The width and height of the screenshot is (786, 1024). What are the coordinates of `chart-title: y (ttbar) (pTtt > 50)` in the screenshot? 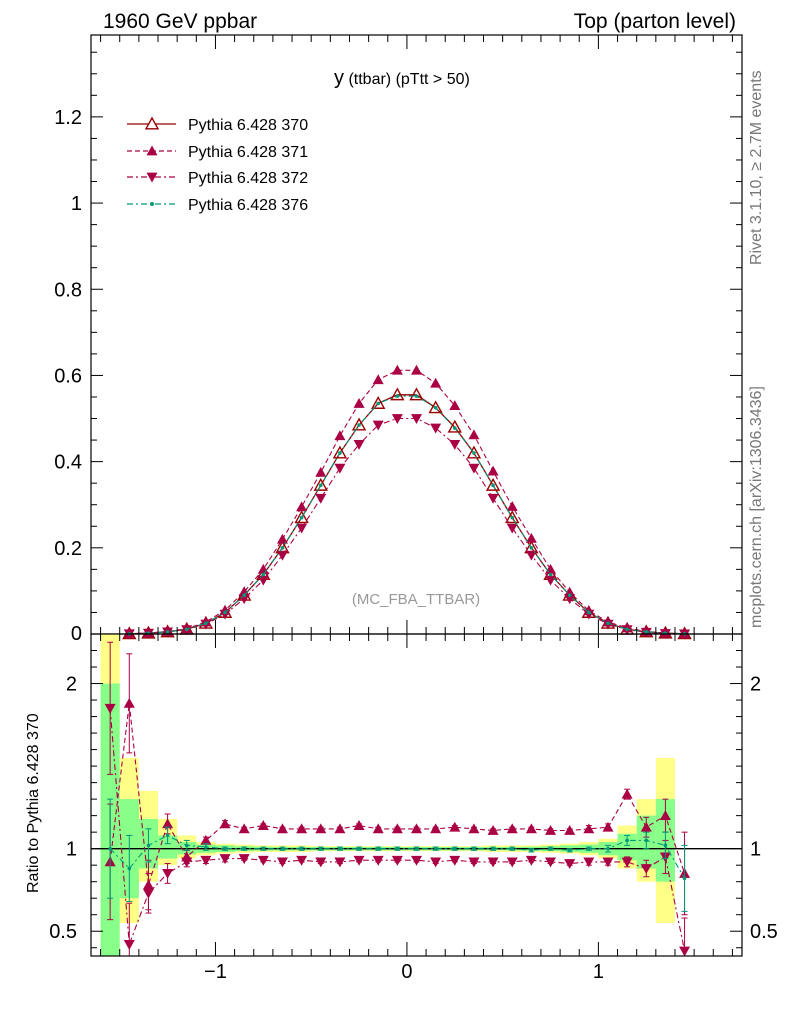 It's located at (402, 78).